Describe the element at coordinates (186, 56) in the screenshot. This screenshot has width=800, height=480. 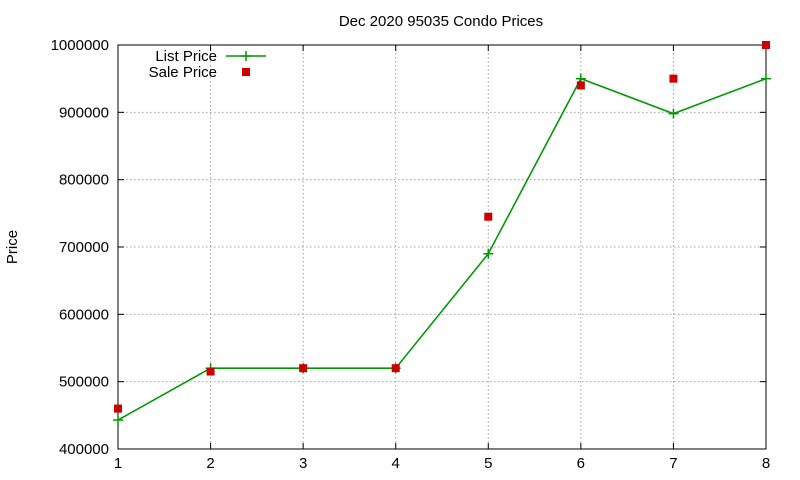
I see `legend-label-list-price: List Price` at that location.